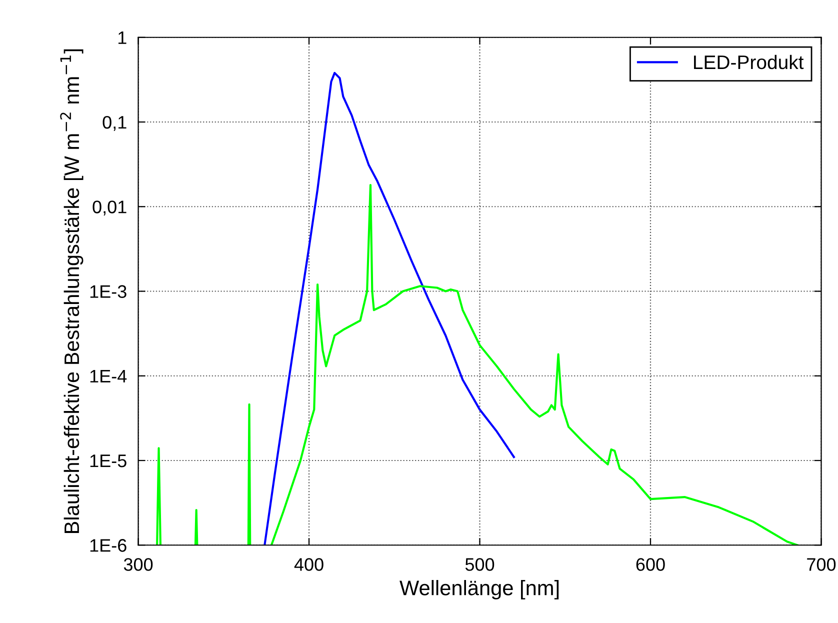 The image size is (838, 623). What do you see at coordinates (108, 545) in the screenshot?
I see `y-tick-label: 1E-6` at bounding box center [108, 545].